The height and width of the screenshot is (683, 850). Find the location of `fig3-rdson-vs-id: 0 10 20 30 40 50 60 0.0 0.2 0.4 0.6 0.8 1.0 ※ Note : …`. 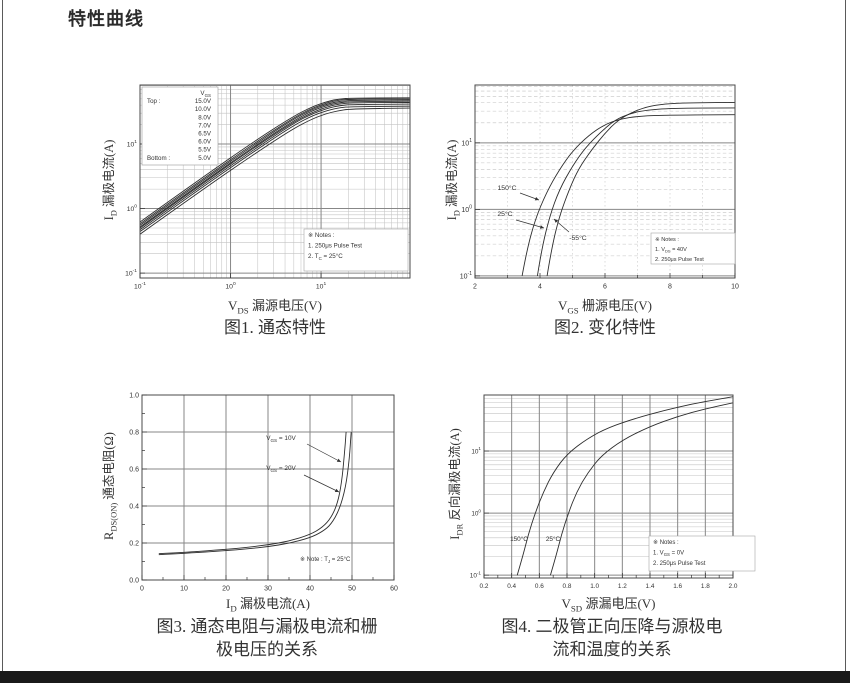

fig3-rdson-vs-id: 0 10 20 30 40 50 60 0.0 0.2 0.4 0.6 0.8 1.0 ※ Note : … is located at coordinates (263, 492).